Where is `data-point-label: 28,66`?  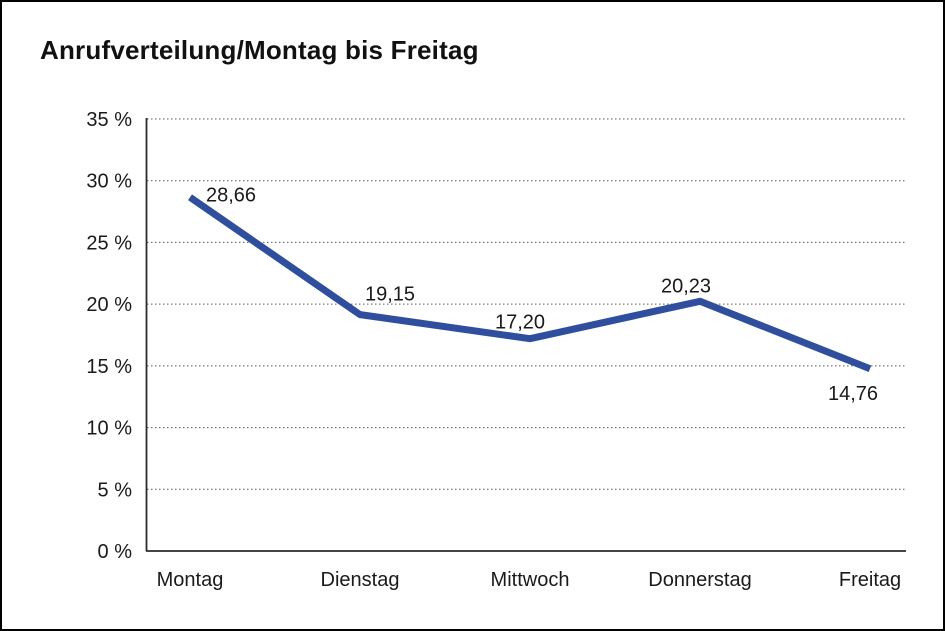 data-point-label: 28,66 is located at coordinates (231, 195).